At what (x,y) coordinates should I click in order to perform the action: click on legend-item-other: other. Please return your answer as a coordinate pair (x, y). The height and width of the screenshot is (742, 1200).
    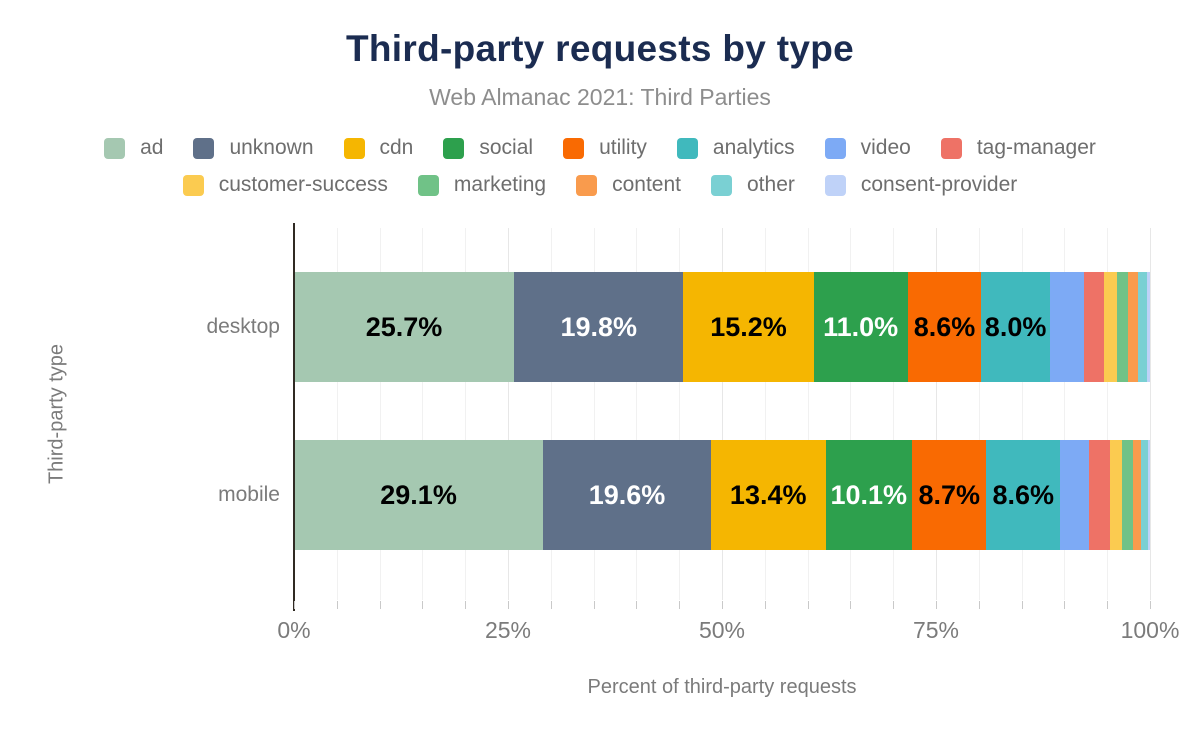
    Looking at the image, I should click on (753, 185).